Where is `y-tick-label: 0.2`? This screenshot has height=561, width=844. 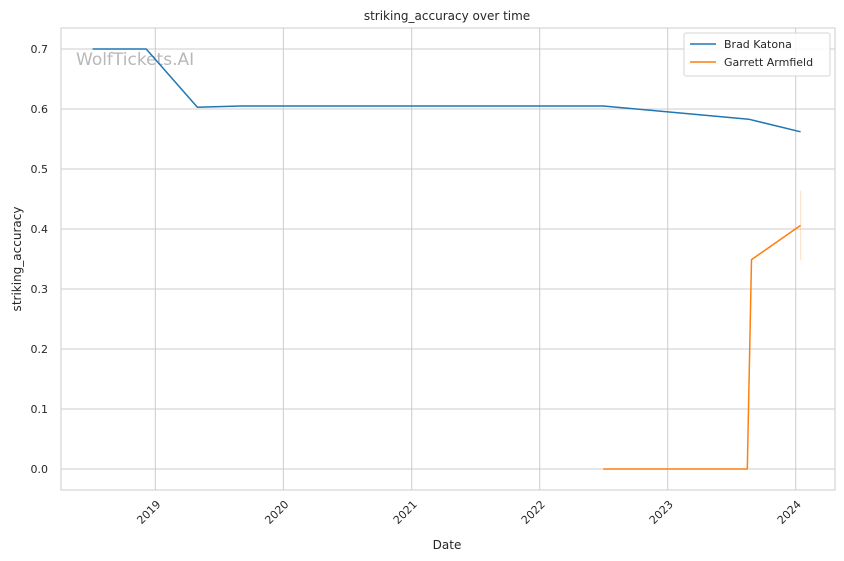 y-tick-label: 0.2 is located at coordinates (40, 349).